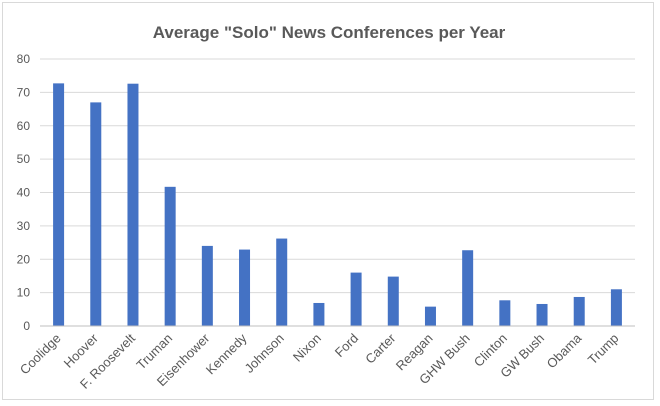 The image size is (660, 406). Describe the element at coordinates (564, 350) in the screenshot. I see `x-tick-label: Obama` at that location.